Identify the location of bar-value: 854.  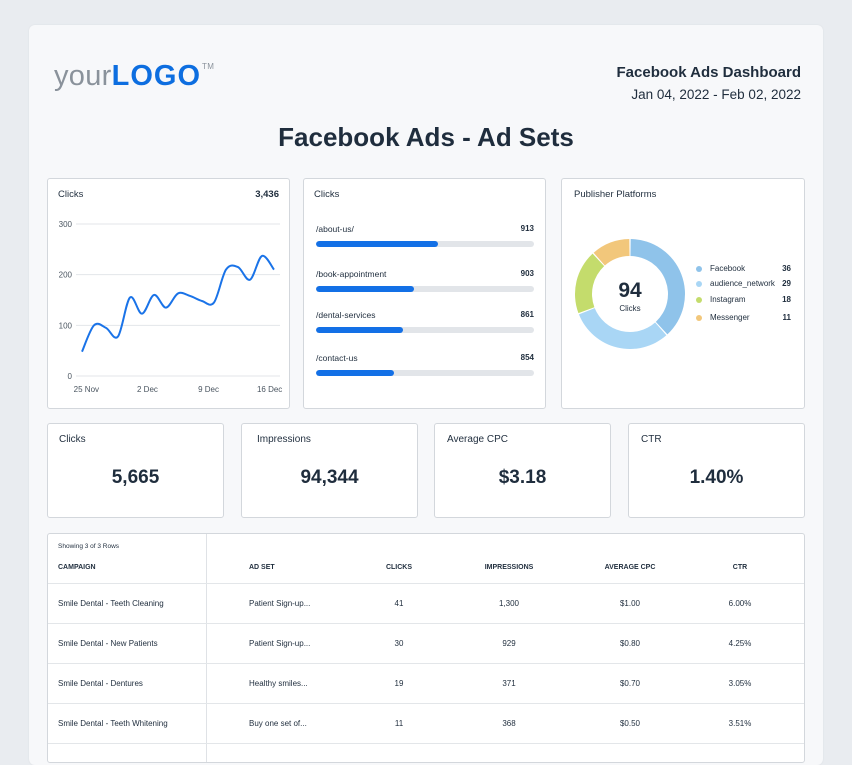
(527, 357).